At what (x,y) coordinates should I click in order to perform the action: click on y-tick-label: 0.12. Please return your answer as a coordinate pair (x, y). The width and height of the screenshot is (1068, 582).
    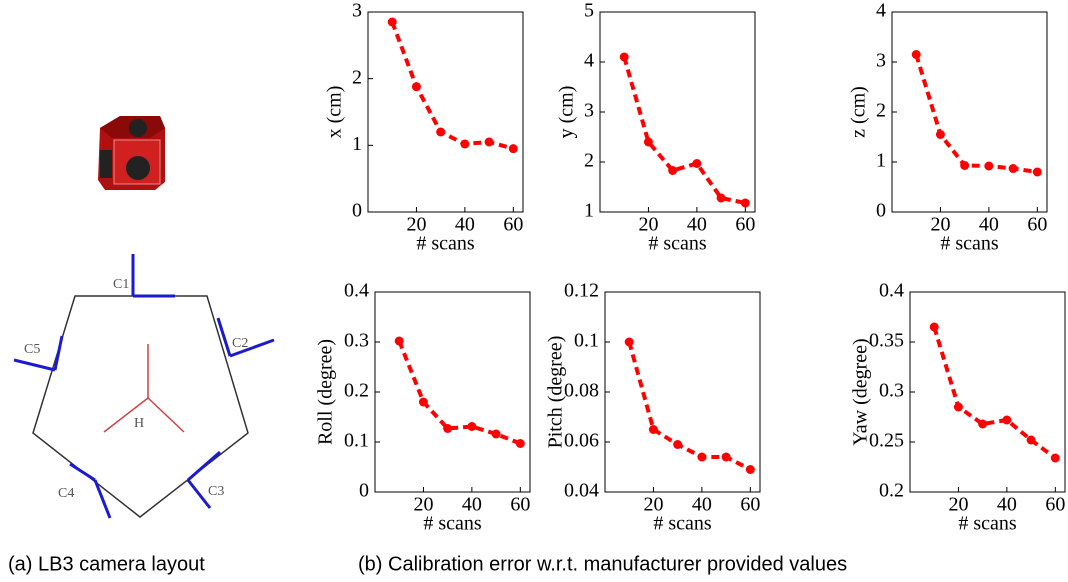
    Looking at the image, I should click on (581, 291).